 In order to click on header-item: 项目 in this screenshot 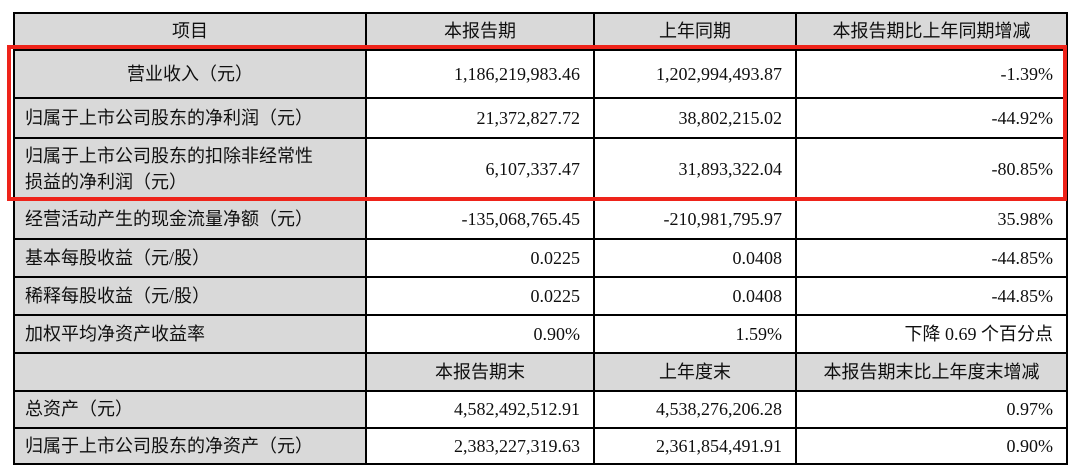, I will do `click(190, 31)`.